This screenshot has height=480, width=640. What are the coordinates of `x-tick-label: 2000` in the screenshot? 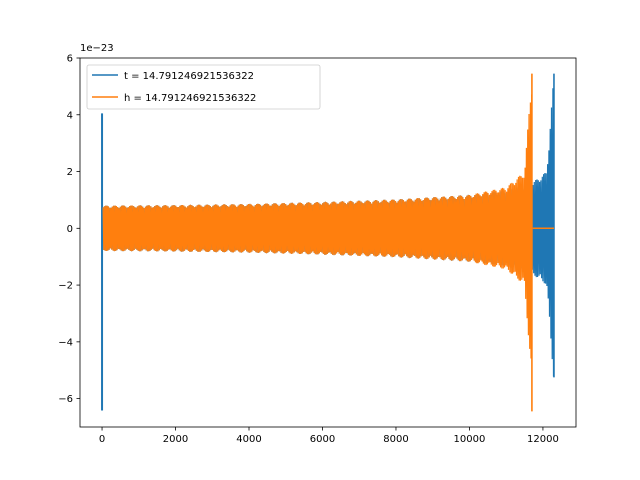 It's located at (175, 439).